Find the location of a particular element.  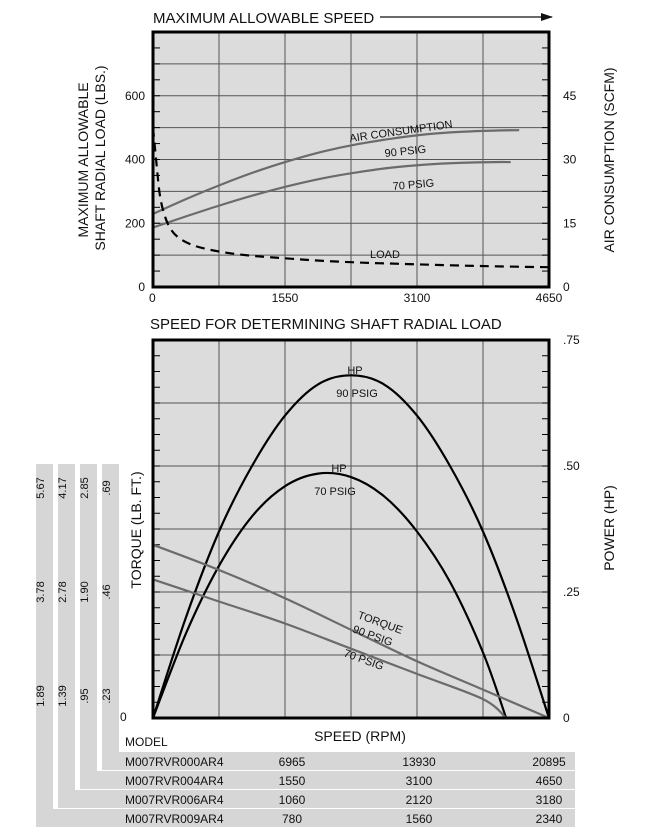

top-y2-tick-label: 30 is located at coordinates (570, 160).